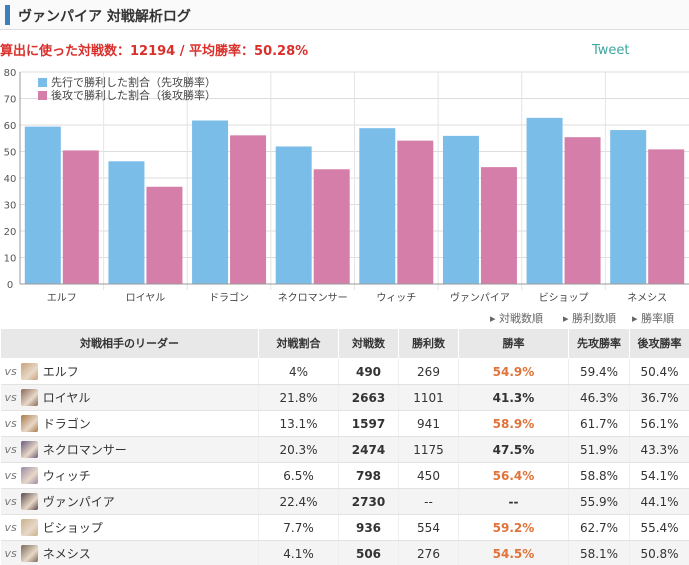 This screenshot has height=565, width=689. I want to click on sort-link: ▸ 勝率順, so click(653, 318).